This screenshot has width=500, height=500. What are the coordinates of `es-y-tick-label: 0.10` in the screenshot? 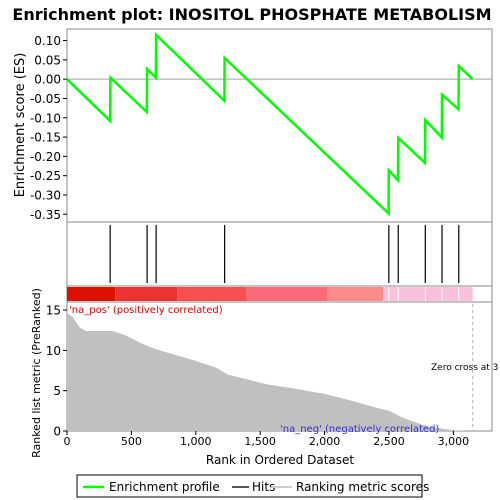 It's located at (47, 41).